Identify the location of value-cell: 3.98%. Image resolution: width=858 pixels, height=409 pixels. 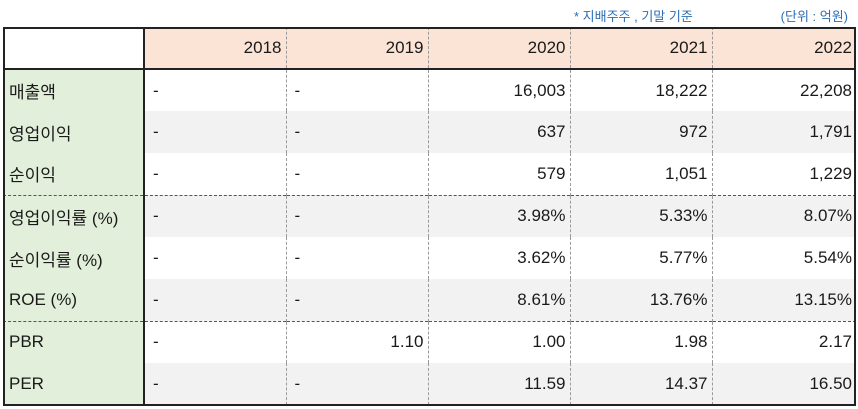
(498, 215).